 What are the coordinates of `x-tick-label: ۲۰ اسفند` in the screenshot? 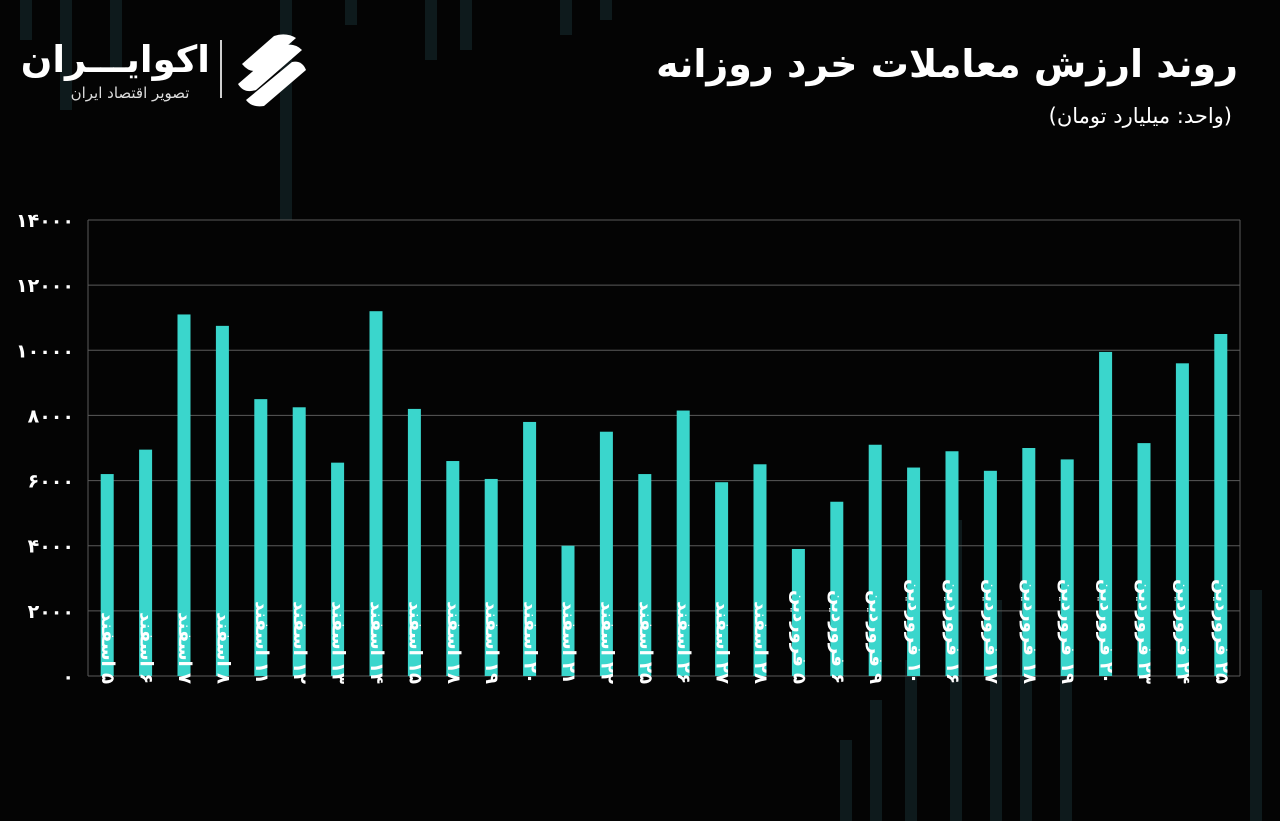 It's located at (530, 642).